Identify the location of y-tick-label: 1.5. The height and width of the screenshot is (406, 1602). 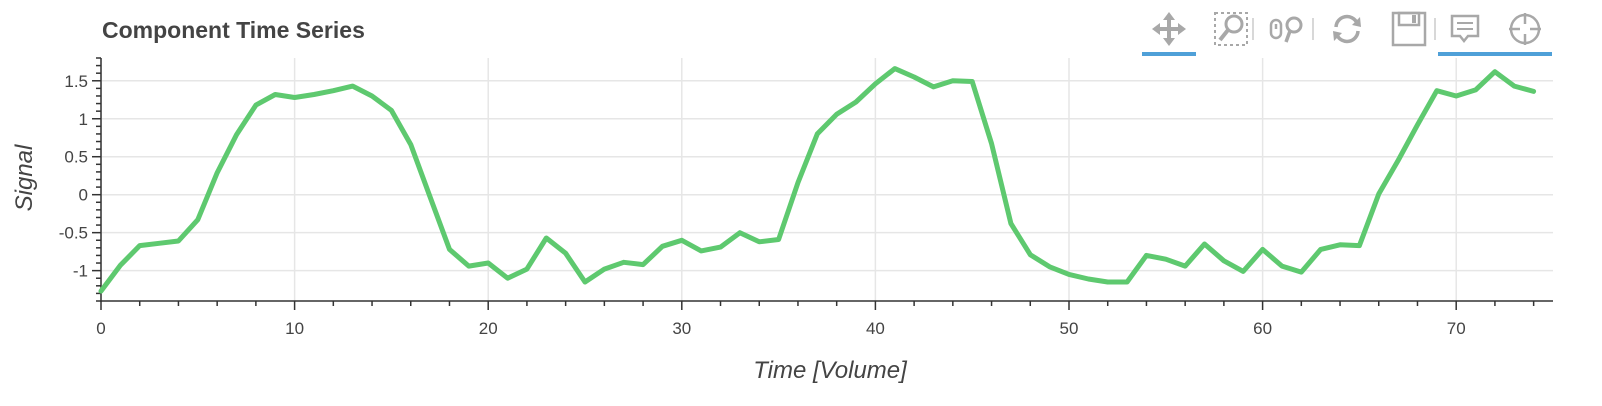
(76, 81).